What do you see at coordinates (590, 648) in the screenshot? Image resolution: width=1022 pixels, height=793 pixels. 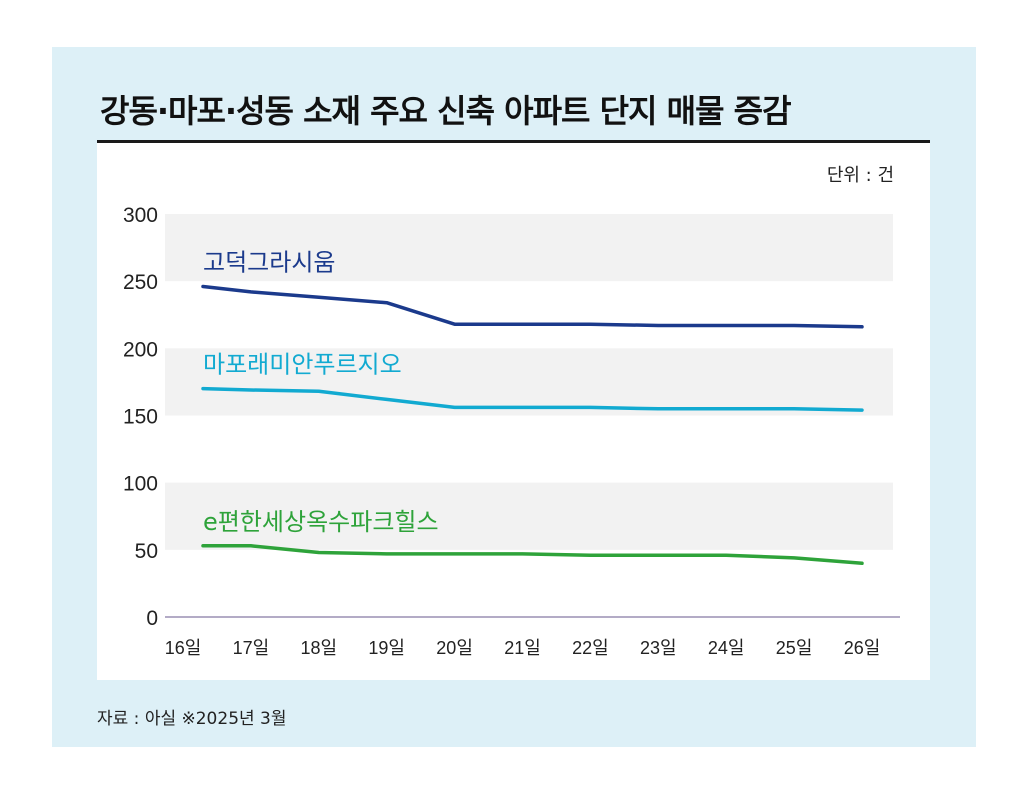 I see `x-tick-label: 22일` at bounding box center [590, 648].